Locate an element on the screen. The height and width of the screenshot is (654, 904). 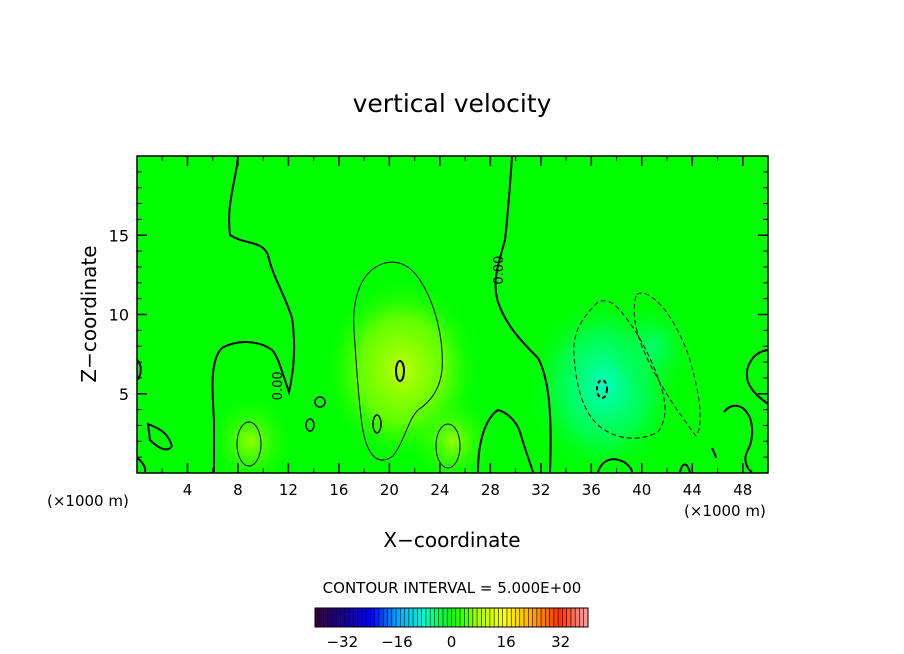
x-tick-label: 48 is located at coordinates (742, 490).